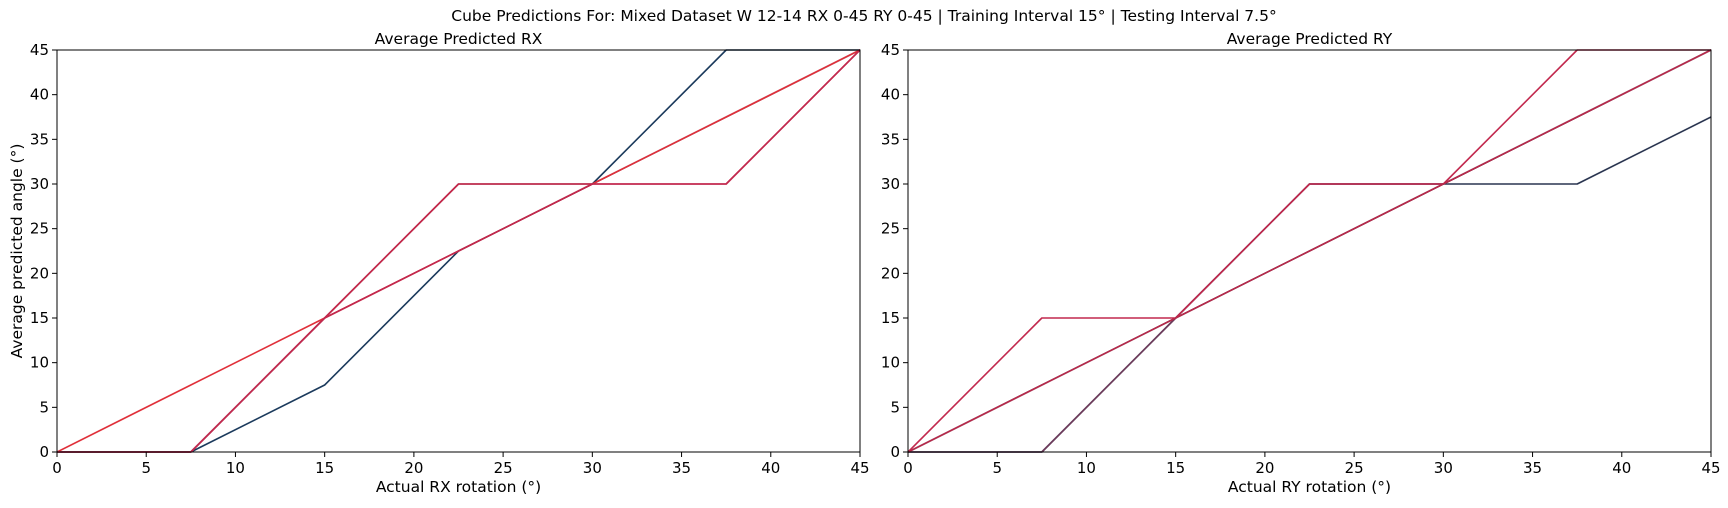  Describe the element at coordinates (895, 407) in the screenshot. I see `plot-1-ytick-label: 5` at that location.